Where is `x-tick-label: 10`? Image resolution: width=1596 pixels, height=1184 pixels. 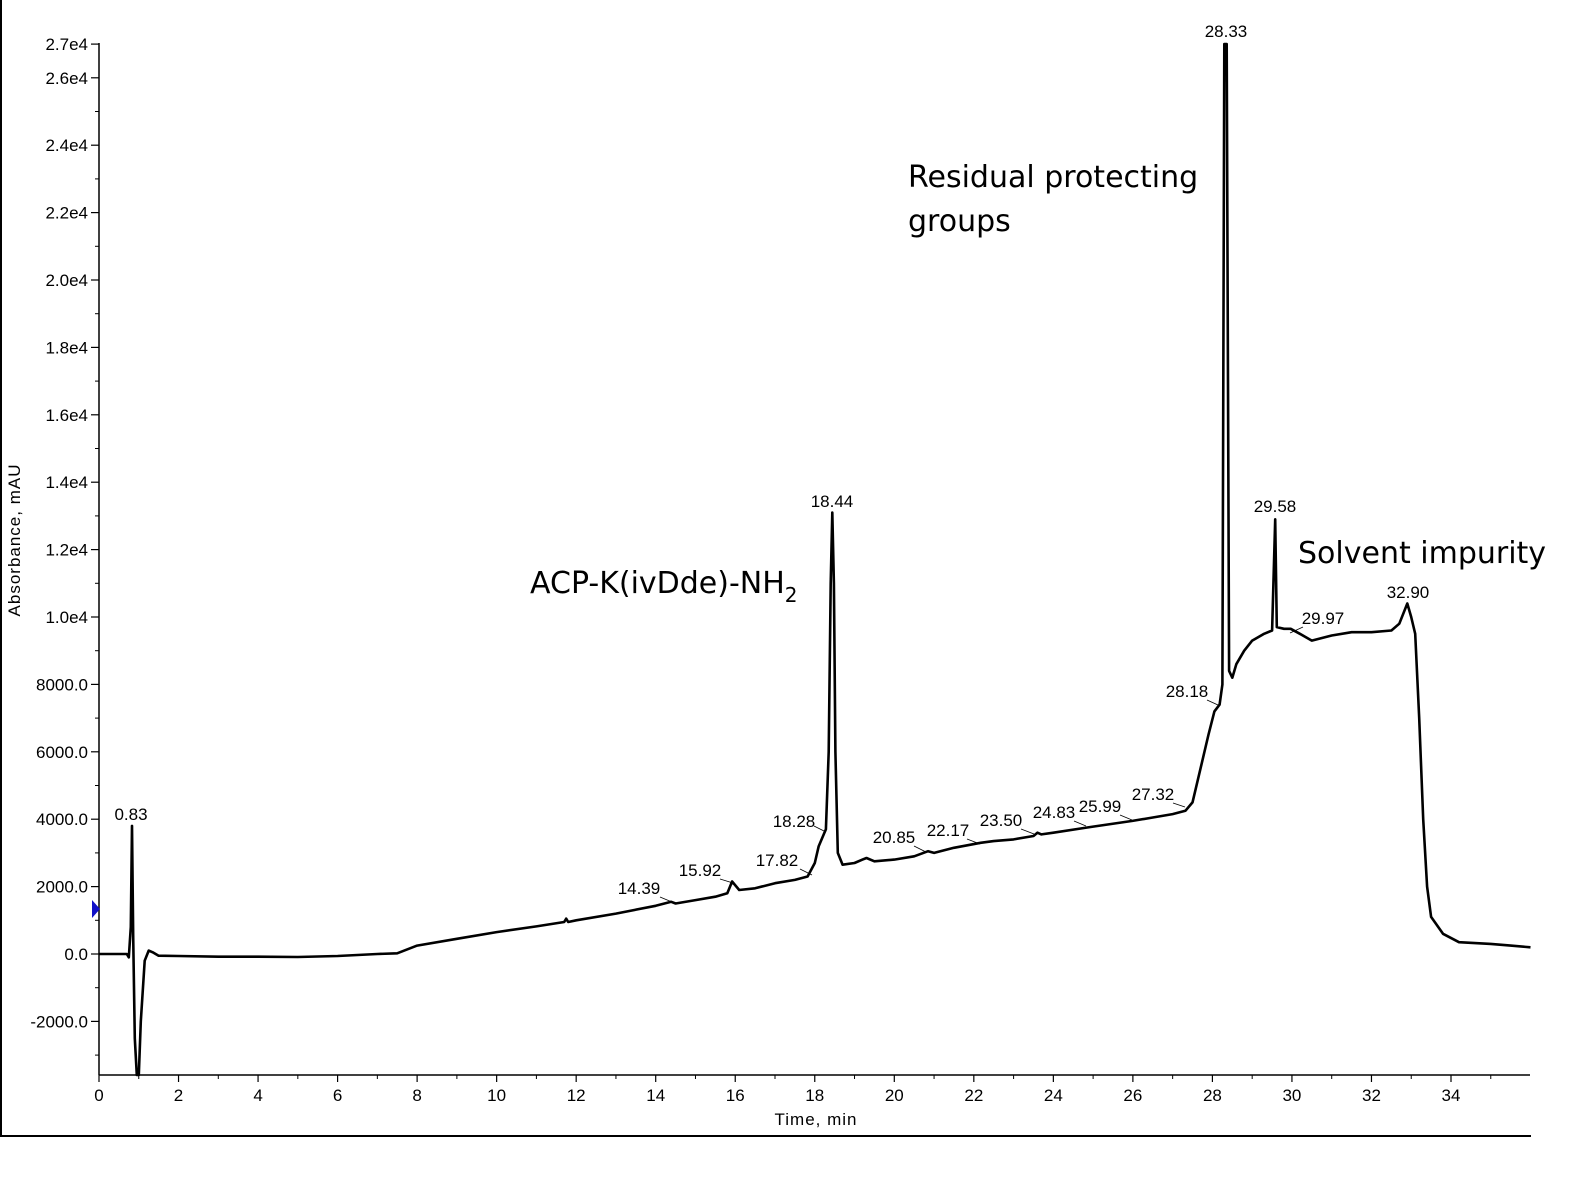 x-tick-label: 10 is located at coordinates (496, 1095).